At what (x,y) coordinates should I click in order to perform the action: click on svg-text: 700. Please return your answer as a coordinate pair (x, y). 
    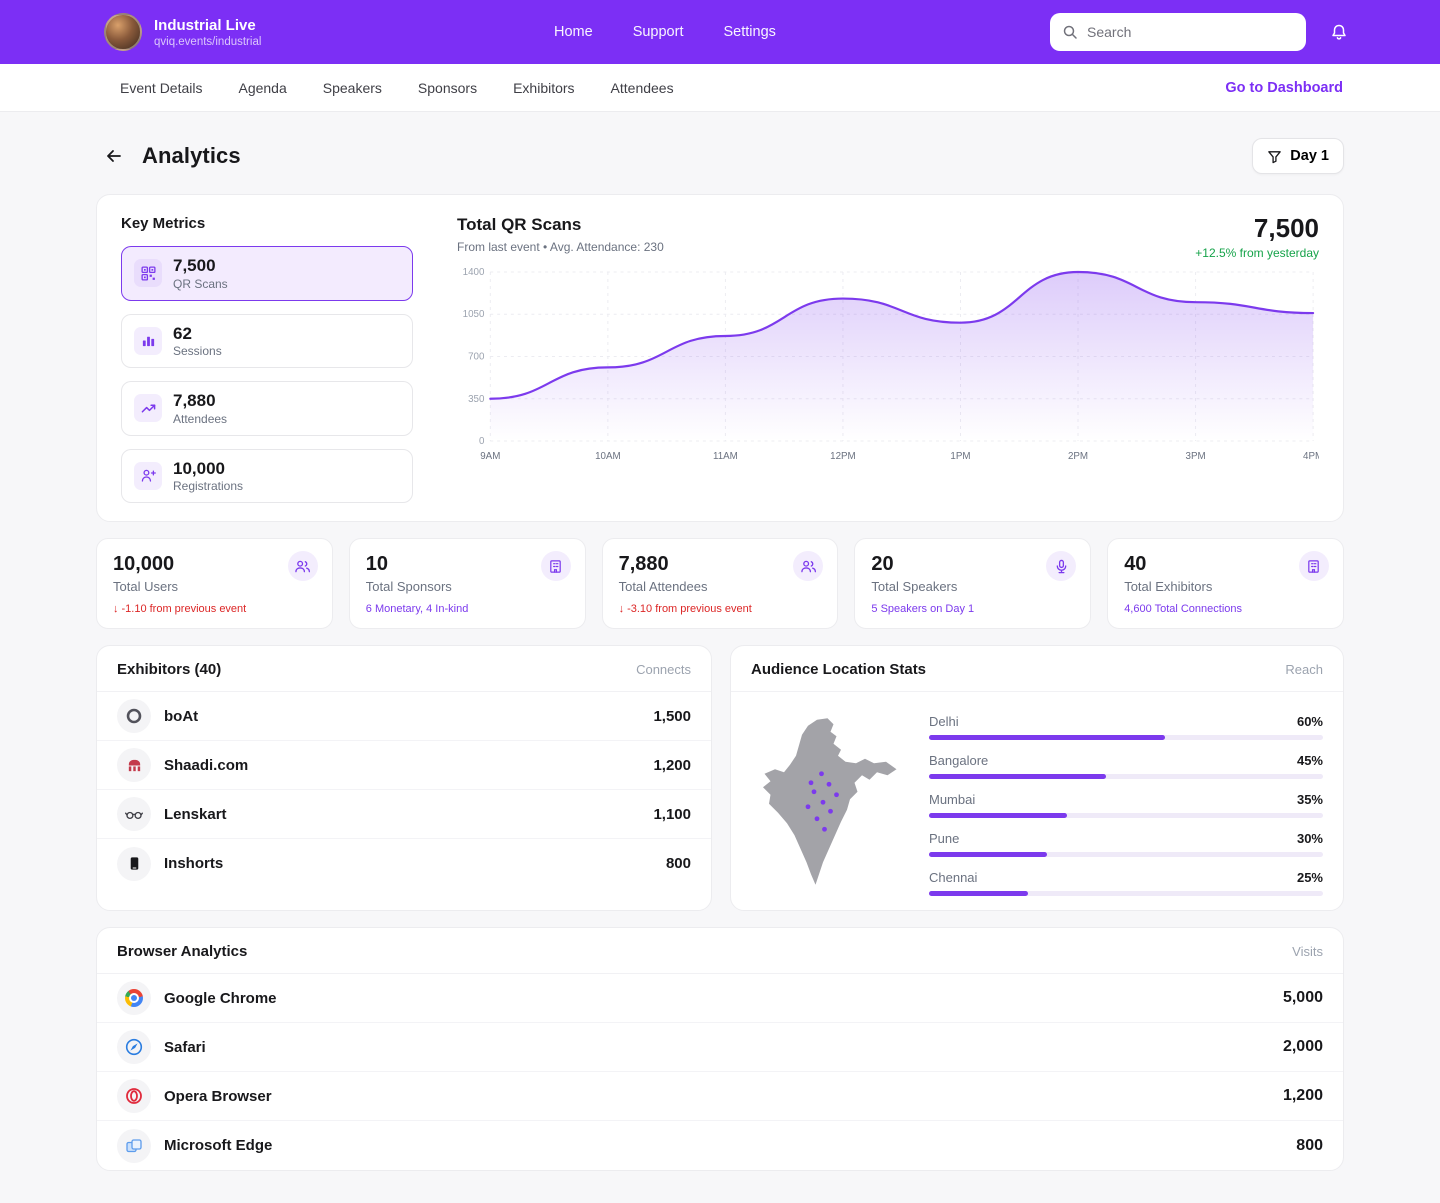
    Looking at the image, I should click on (476, 356).